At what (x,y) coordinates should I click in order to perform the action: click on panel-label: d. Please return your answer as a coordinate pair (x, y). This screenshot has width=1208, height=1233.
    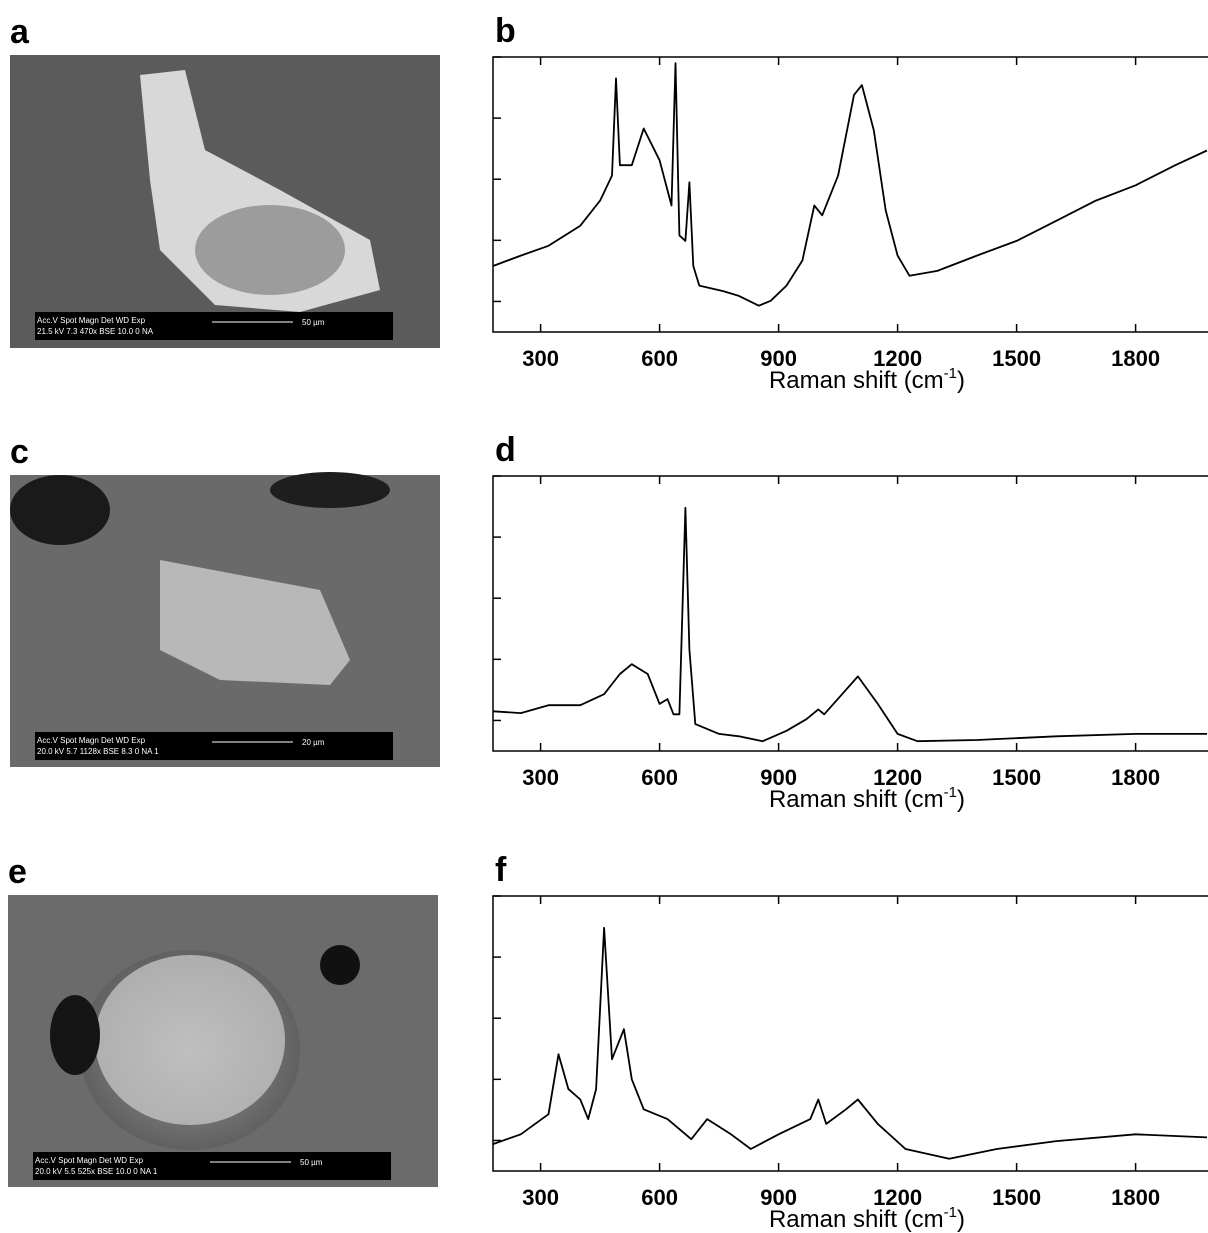
    Looking at the image, I should click on (505, 450).